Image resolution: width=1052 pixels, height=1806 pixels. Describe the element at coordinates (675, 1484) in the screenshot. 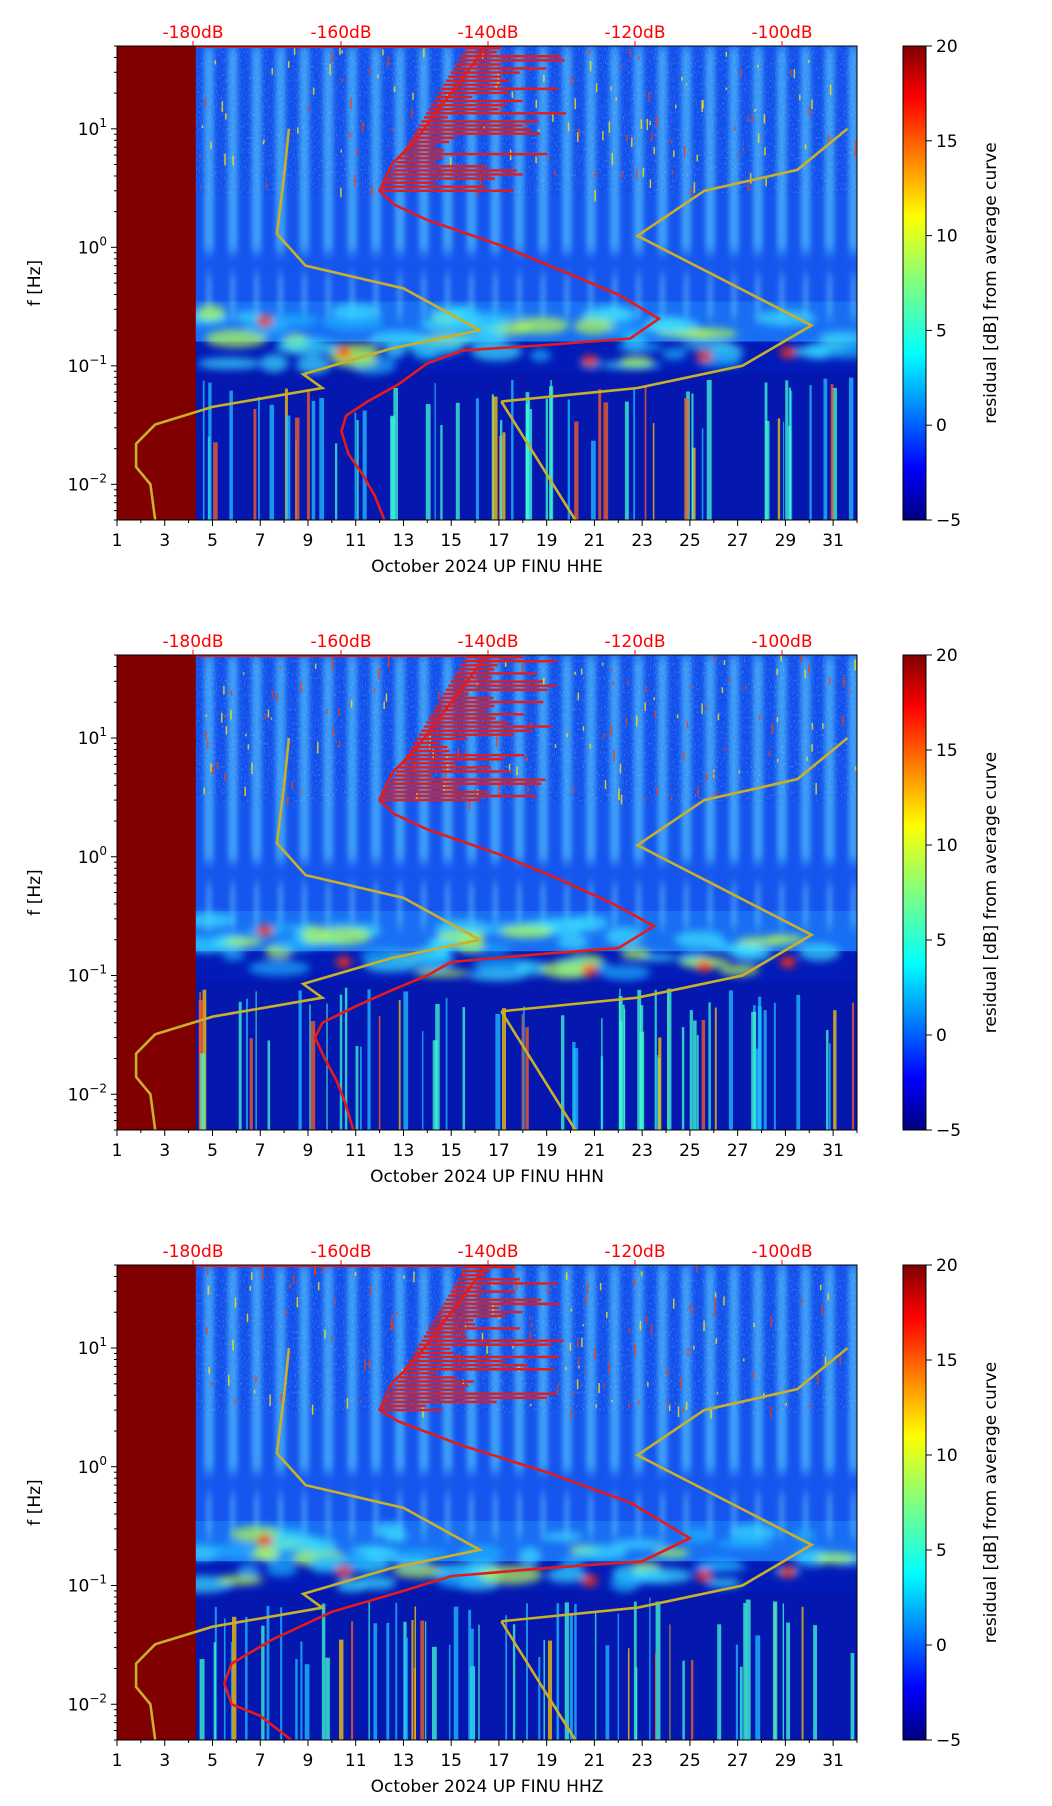

I see `noise-model-noise-model-high` at that location.